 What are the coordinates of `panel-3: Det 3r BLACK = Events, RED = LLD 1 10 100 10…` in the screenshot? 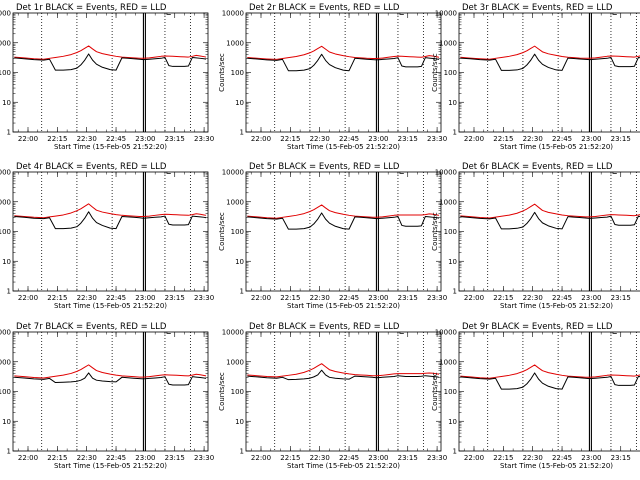 It's located at (535, 77).